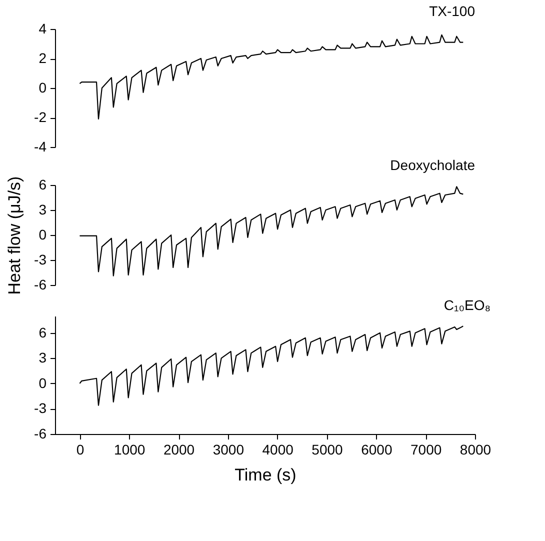 The width and height of the screenshot is (545, 541). I want to click on chart-title: Deoxycholate, so click(433, 164).